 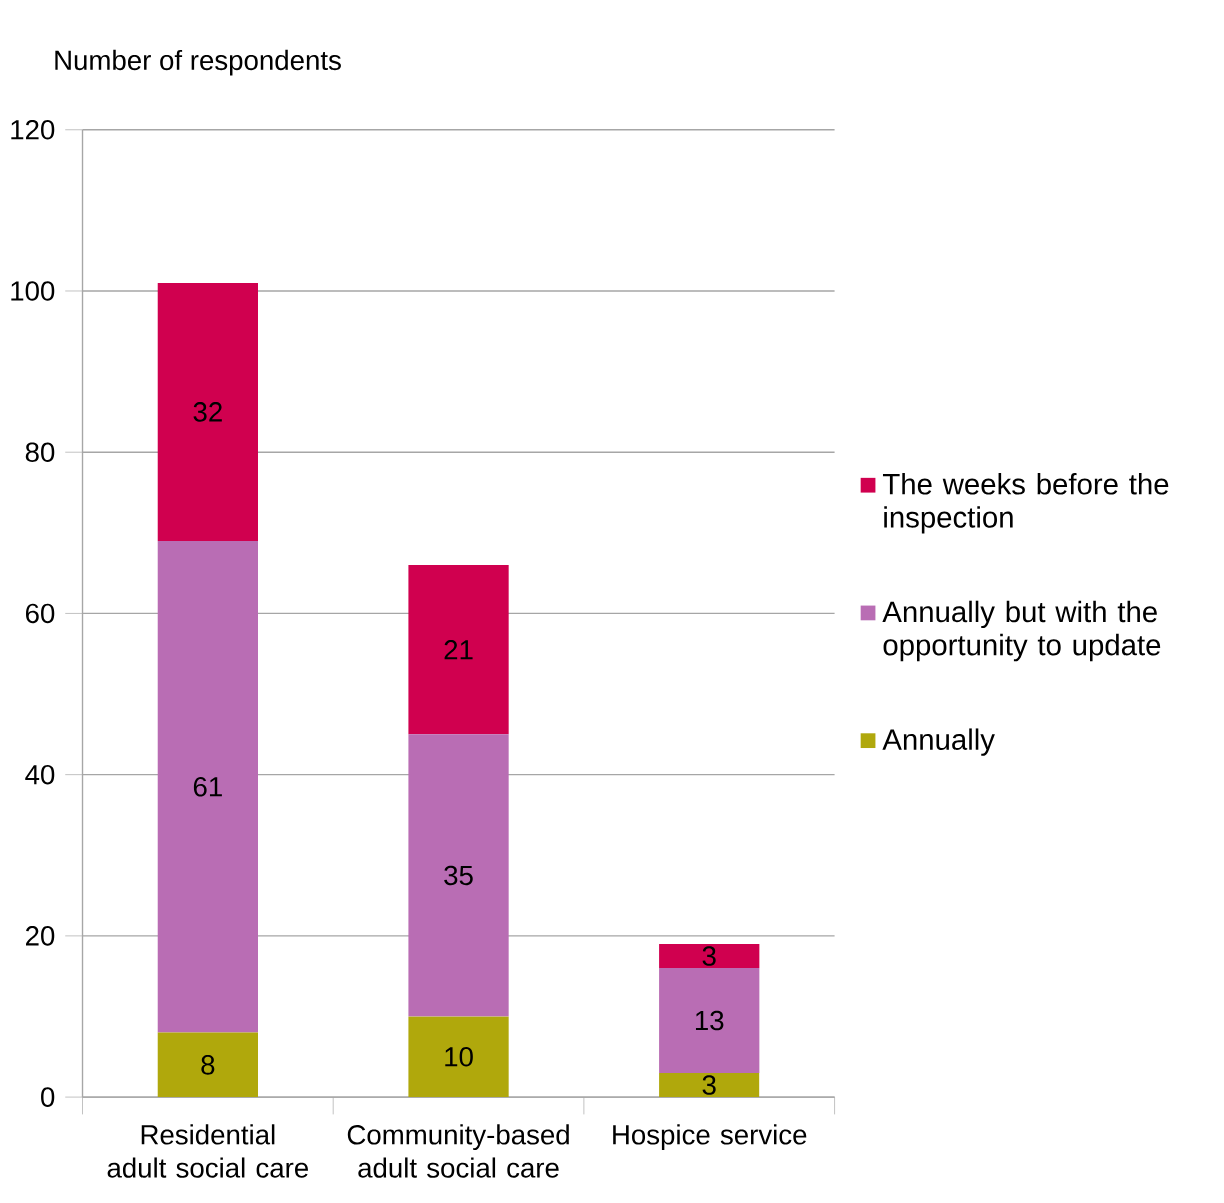 I want to click on data-label: 13, so click(x=709, y=1020).